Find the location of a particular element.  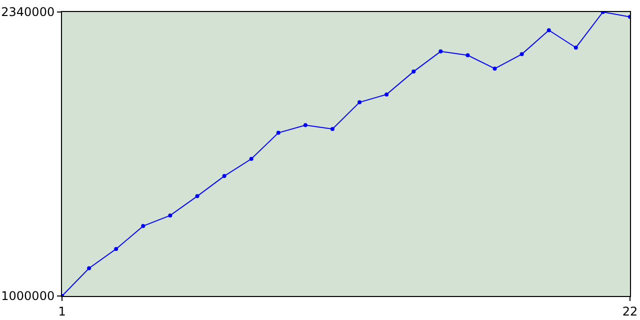

x-tick-label: 1 is located at coordinates (62, 311).